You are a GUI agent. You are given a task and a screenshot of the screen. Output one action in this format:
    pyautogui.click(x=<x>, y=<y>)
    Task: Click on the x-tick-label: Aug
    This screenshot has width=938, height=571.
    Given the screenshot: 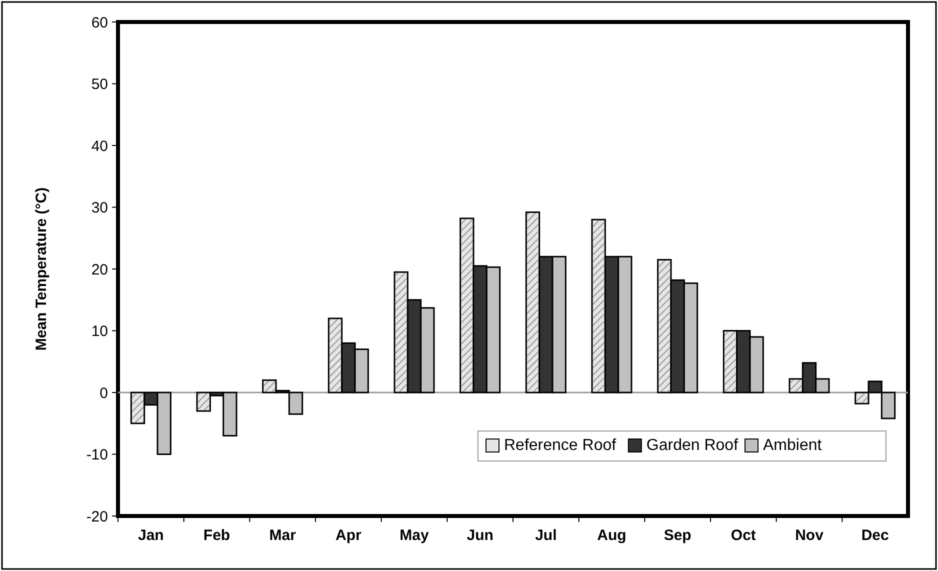 What is the action you would take?
    pyautogui.click(x=611, y=535)
    